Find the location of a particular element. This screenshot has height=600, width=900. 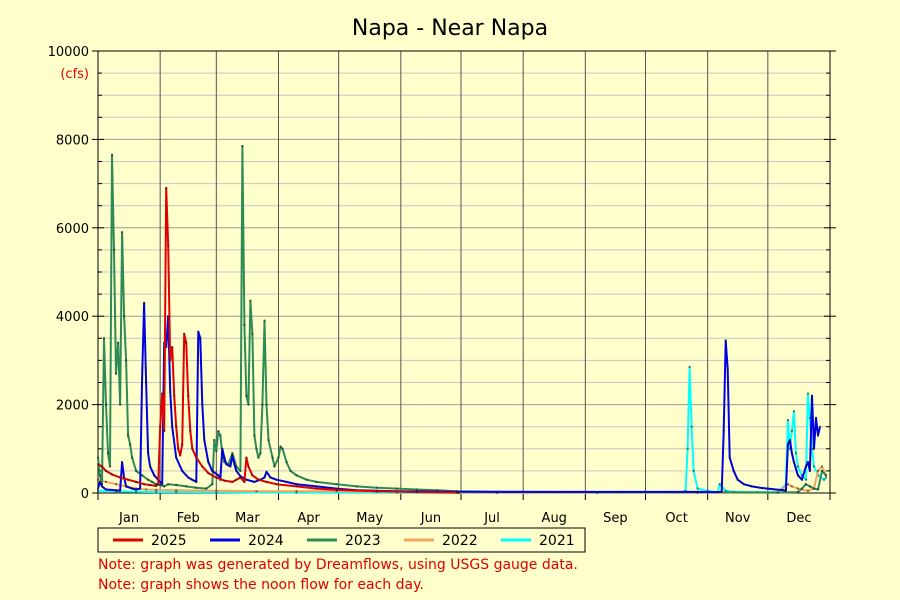

x-tick-label: Jan is located at coordinates (128, 518).